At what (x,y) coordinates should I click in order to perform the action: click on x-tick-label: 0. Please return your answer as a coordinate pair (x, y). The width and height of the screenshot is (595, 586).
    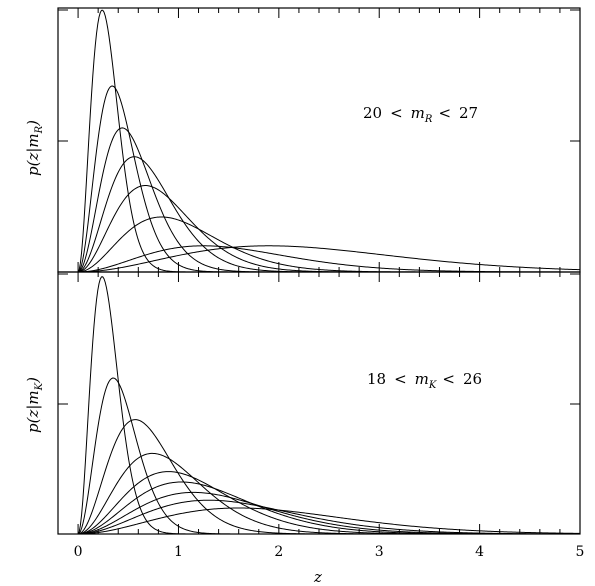
    Looking at the image, I should click on (78, 552).